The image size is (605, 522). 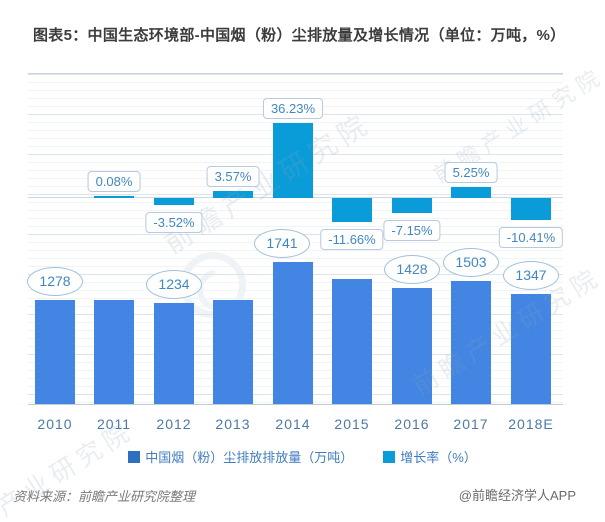 What do you see at coordinates (174, 222) in the screenshot?
I see `growth-value-label-2012: -3.52%` at bounding box center [174, 222].